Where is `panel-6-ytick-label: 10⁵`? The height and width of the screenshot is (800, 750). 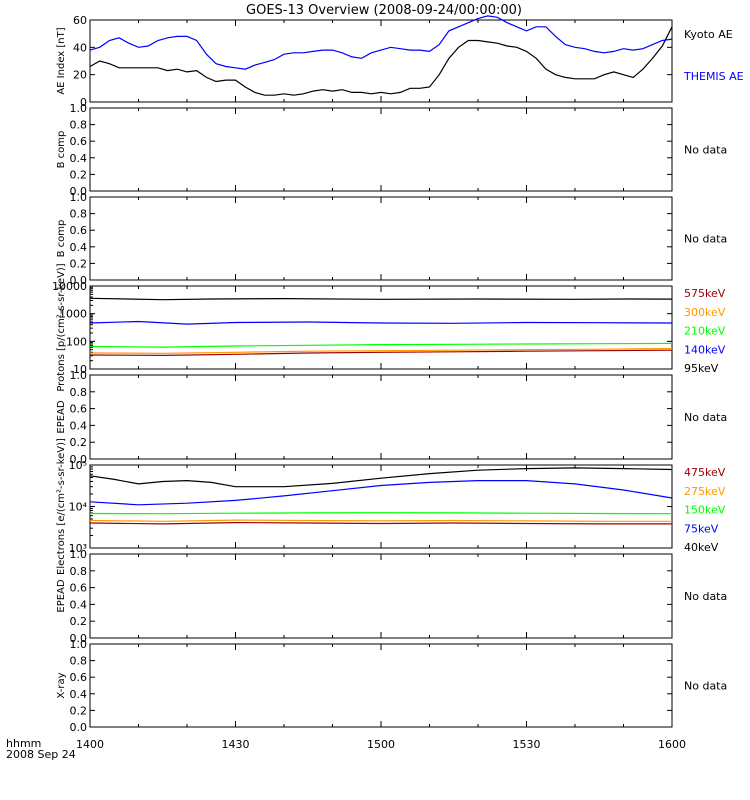
panel-6-ytick-label: 10⁵ is located at coordinates (78, 465).